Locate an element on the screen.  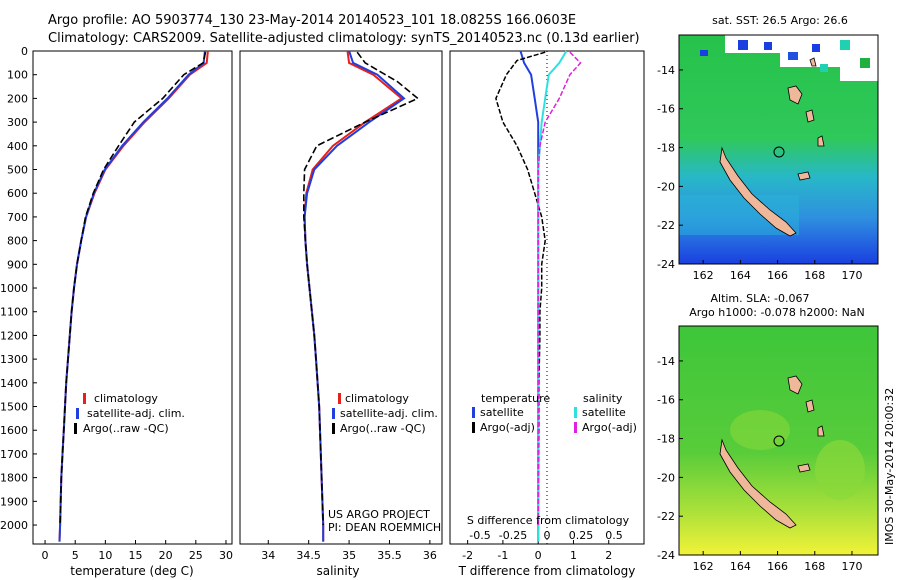
map-y-tick-label: -22 is located at coordinates (666, 225).